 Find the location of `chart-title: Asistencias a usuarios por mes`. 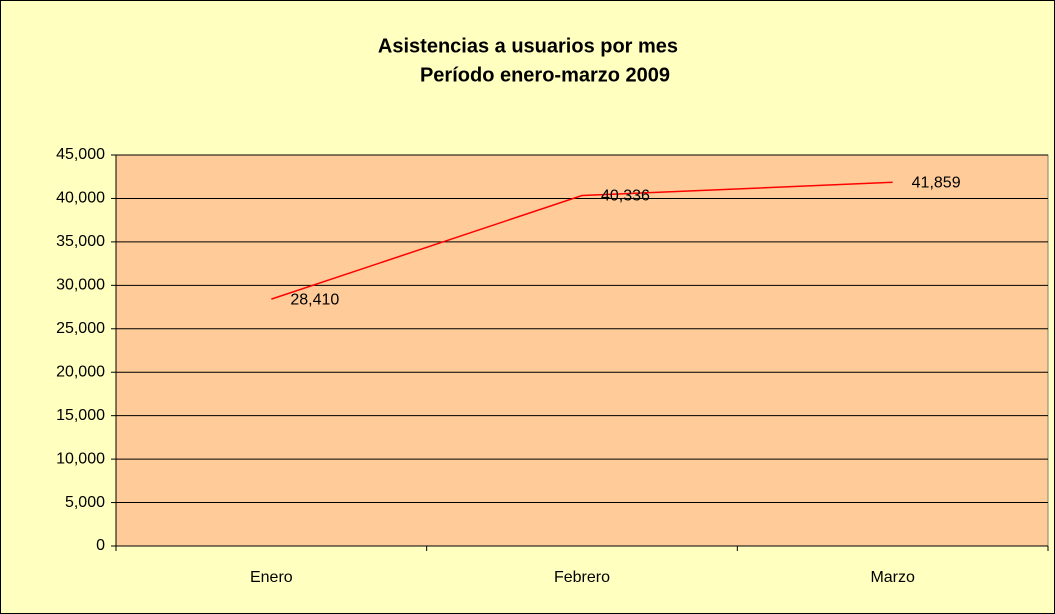

chart-title: Asistencias a usuarios por mes is located at coordinates (528, 46).